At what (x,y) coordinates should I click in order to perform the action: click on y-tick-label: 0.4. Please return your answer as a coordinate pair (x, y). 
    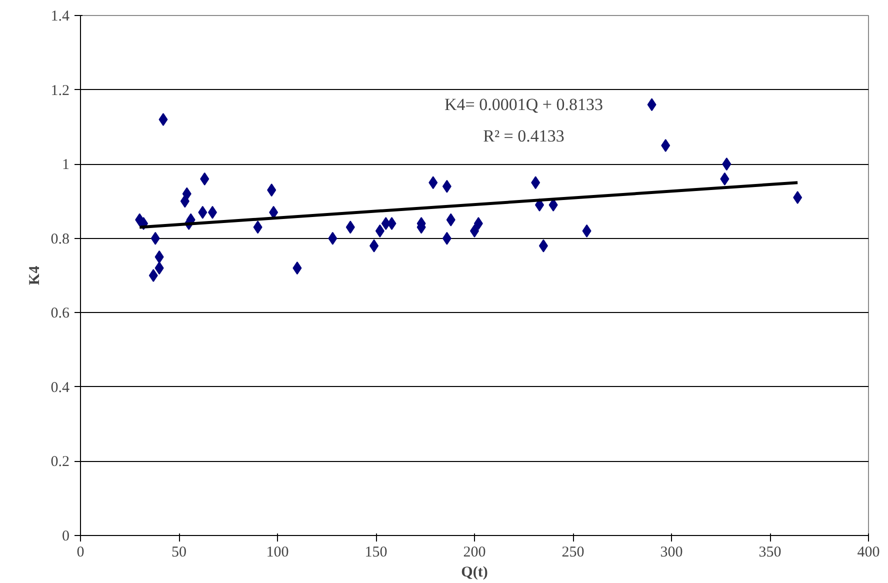
    Looking at the image, I should click on (60, 388).